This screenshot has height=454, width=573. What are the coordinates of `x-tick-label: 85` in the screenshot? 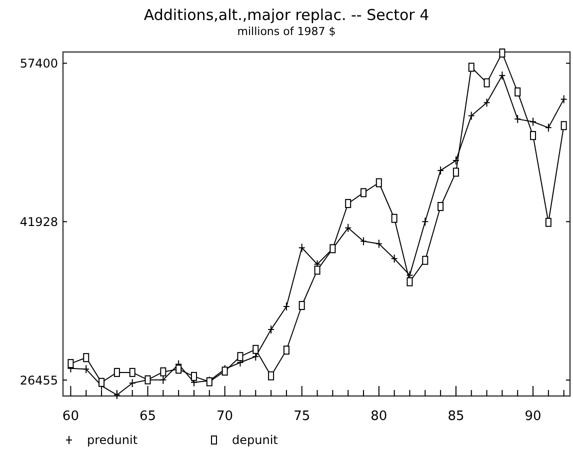 It's located at (456, 416).